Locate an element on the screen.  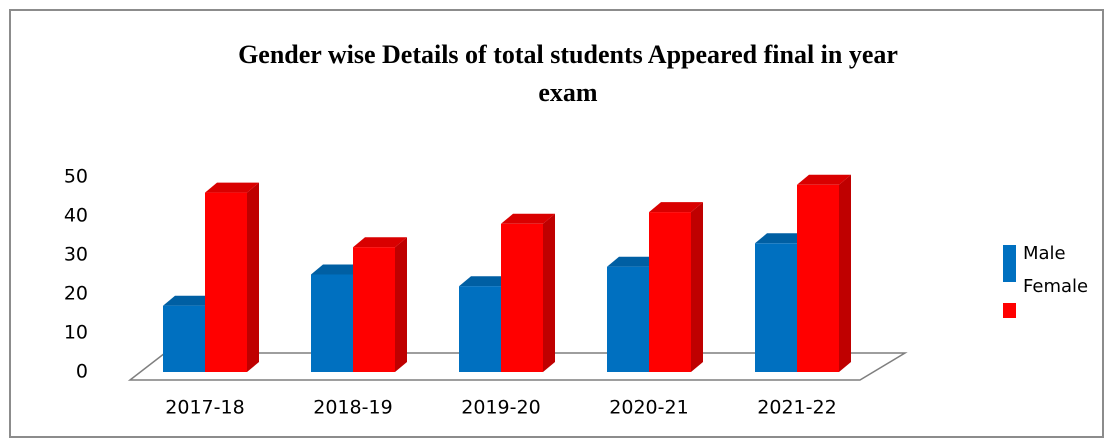
x-tick-label: 2019-20 is located at coordinates (500, 408).